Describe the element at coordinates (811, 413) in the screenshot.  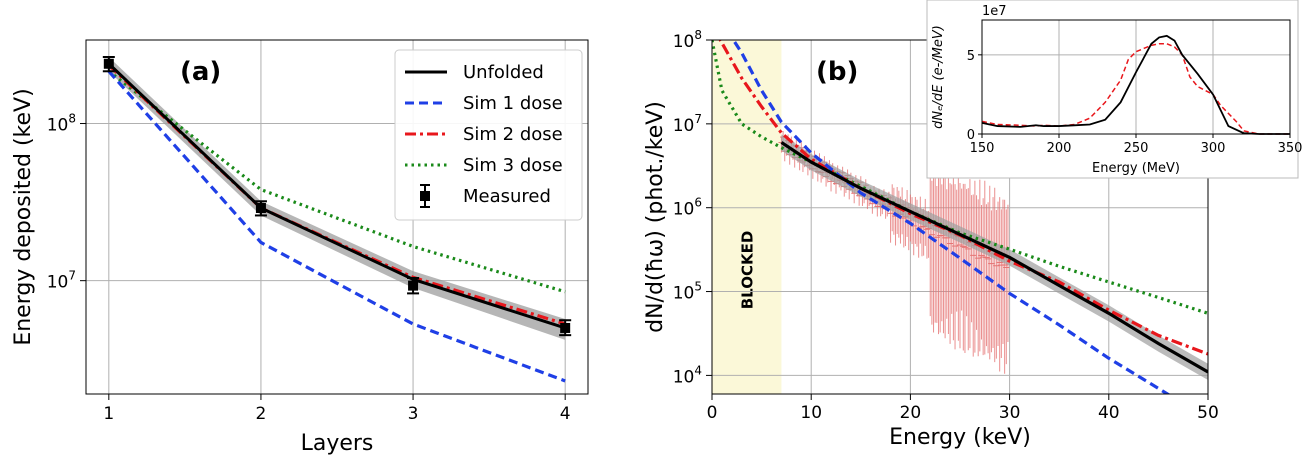
I see `panel-b-xtick-label: 10` at that location.